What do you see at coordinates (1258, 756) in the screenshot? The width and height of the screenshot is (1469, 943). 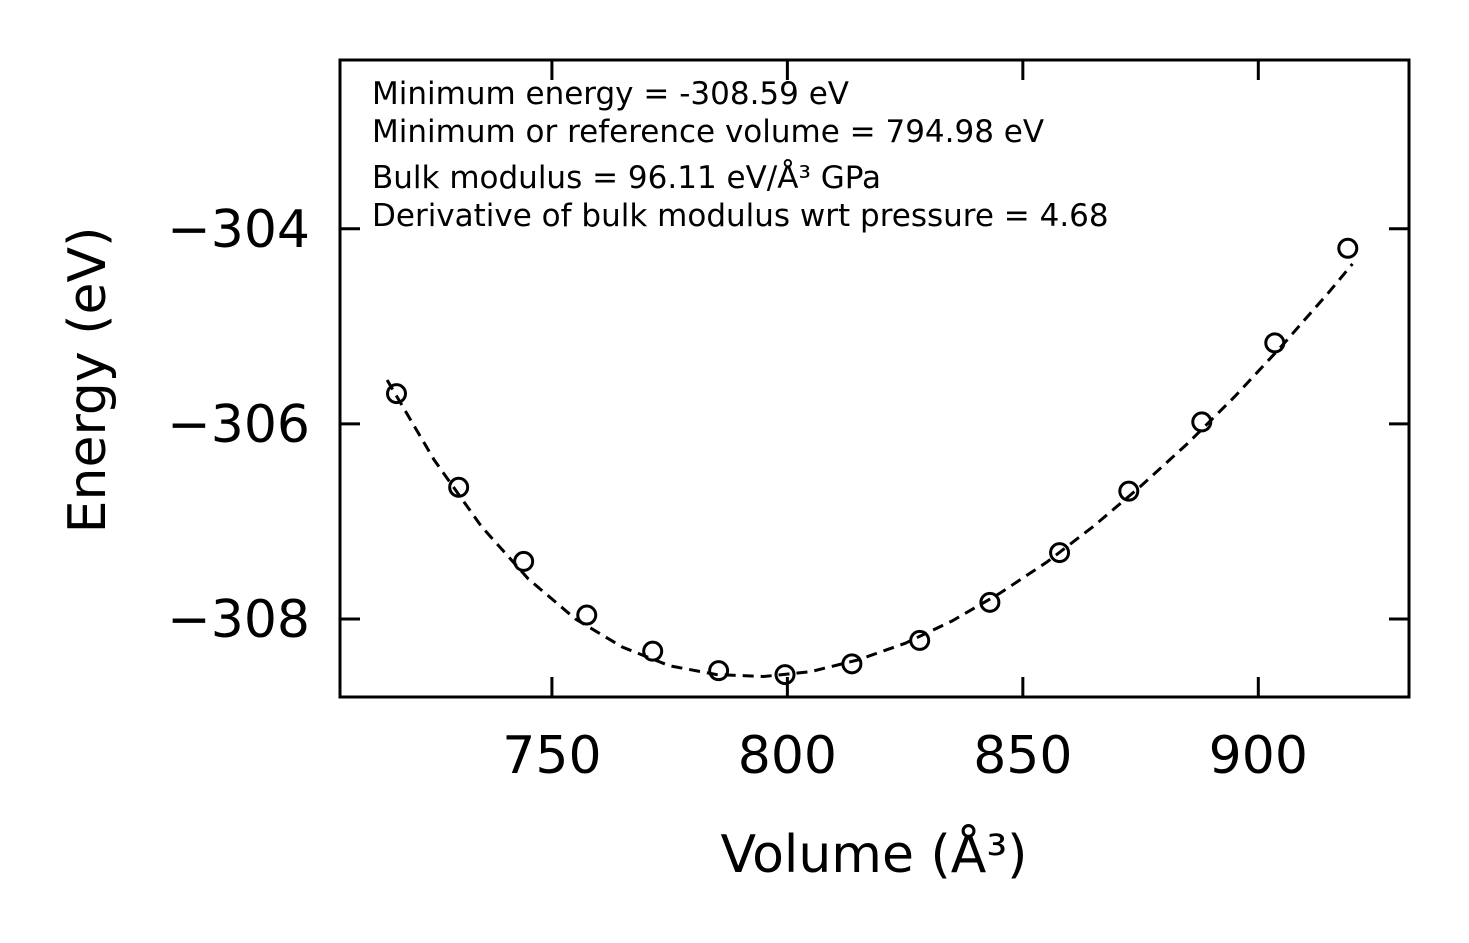 I see `x-tick-label: 900` at bounding box center [1258, 756].